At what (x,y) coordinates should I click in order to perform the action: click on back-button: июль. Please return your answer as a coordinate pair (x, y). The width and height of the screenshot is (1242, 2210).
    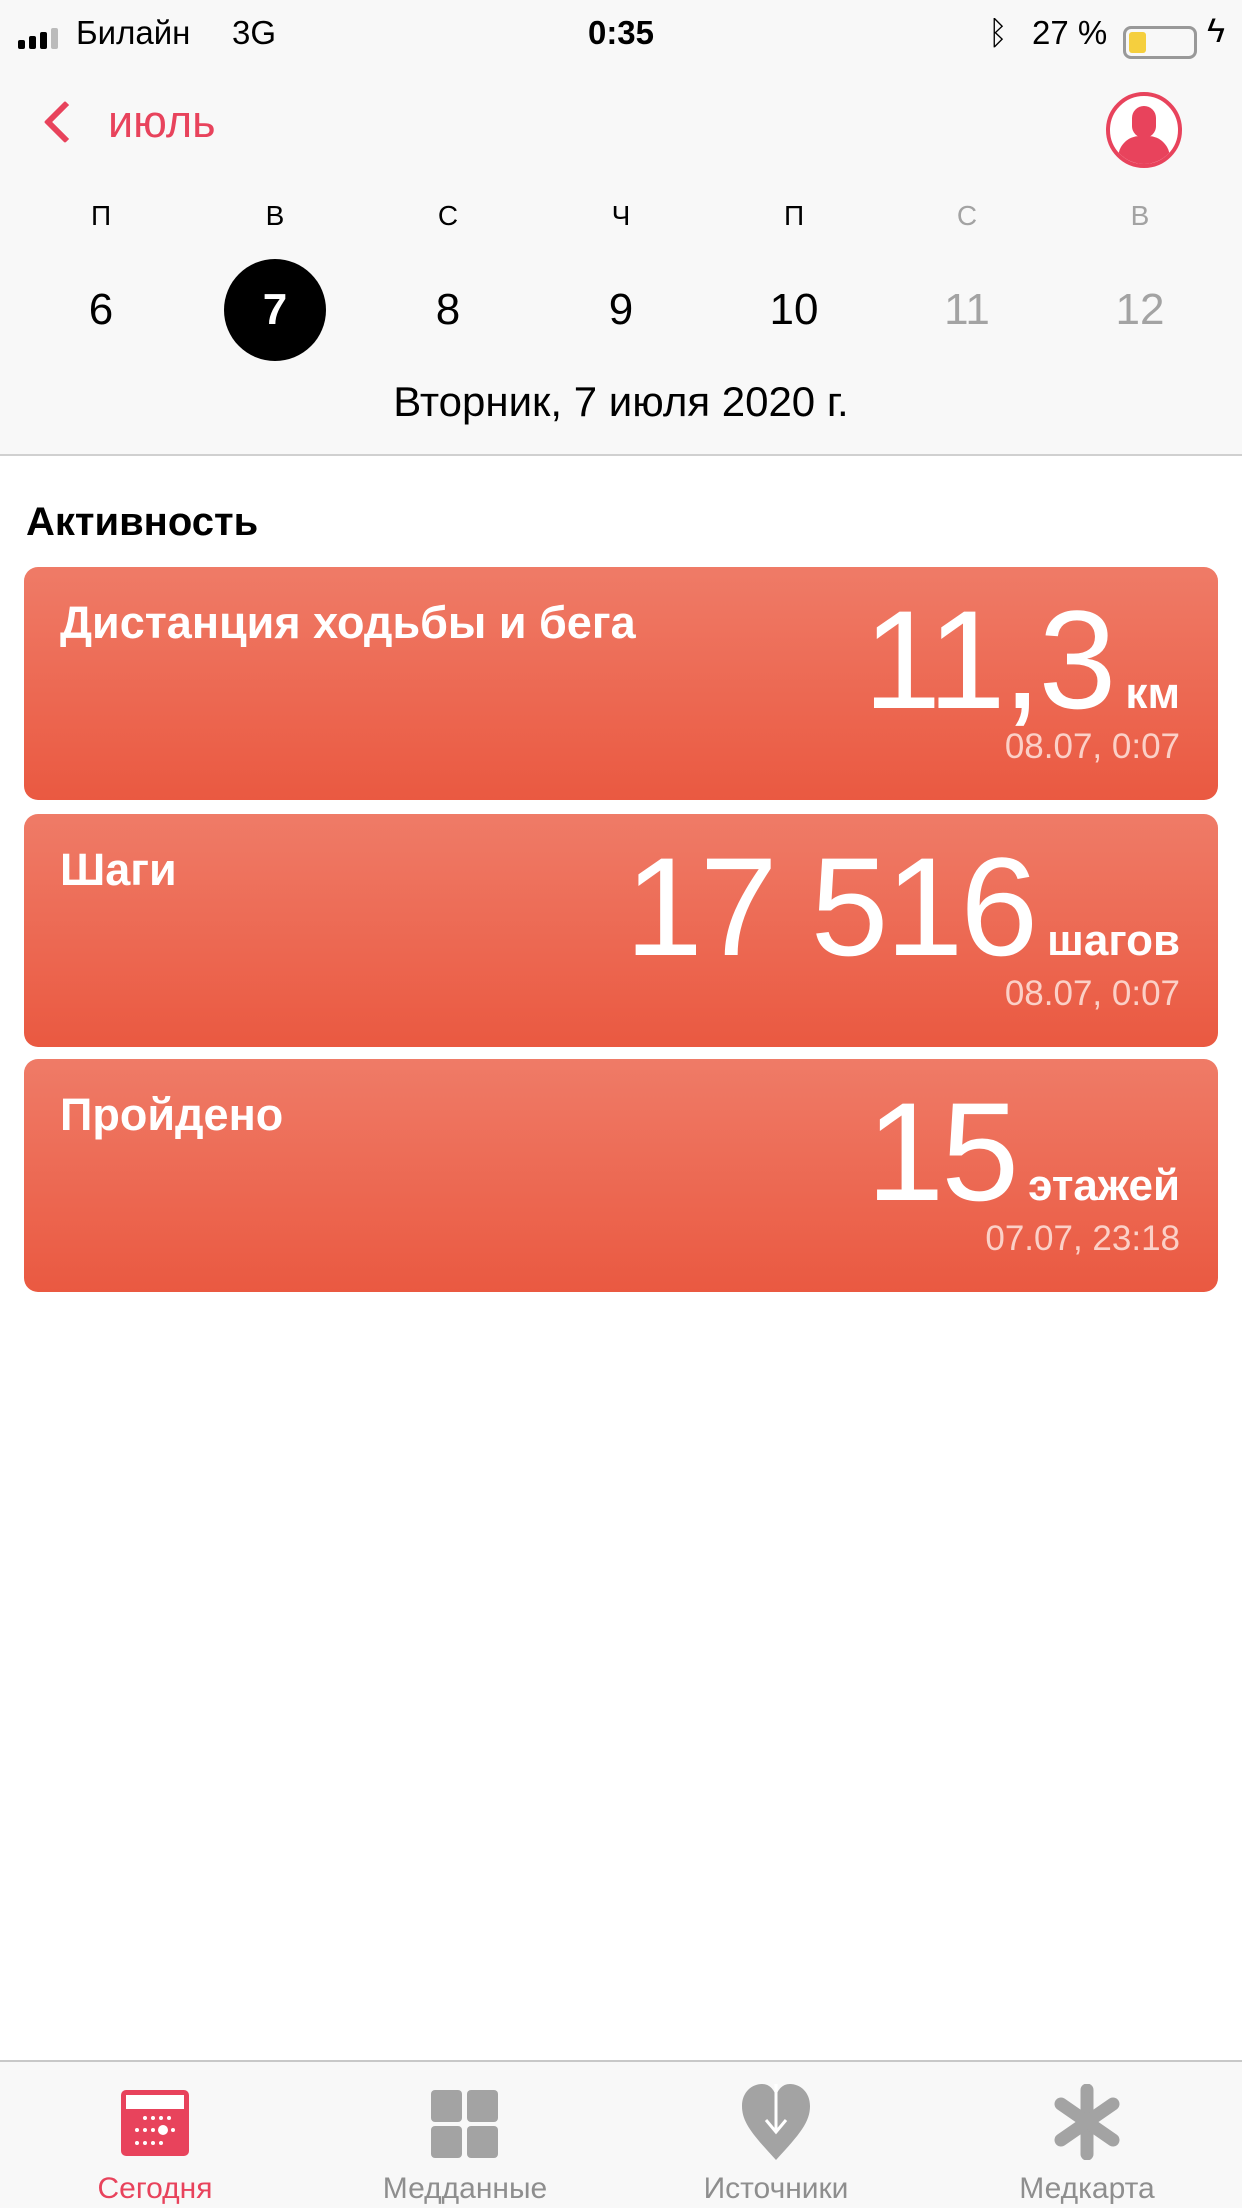
    Looking at the image, I should click on (126, 122).